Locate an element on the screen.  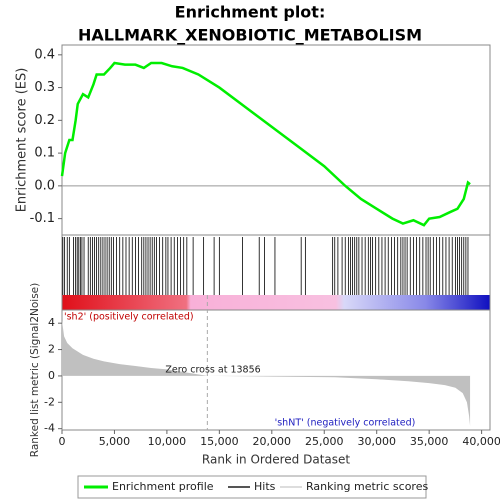
x-tick-label: 15,000 is located at coordinates (219, 441).